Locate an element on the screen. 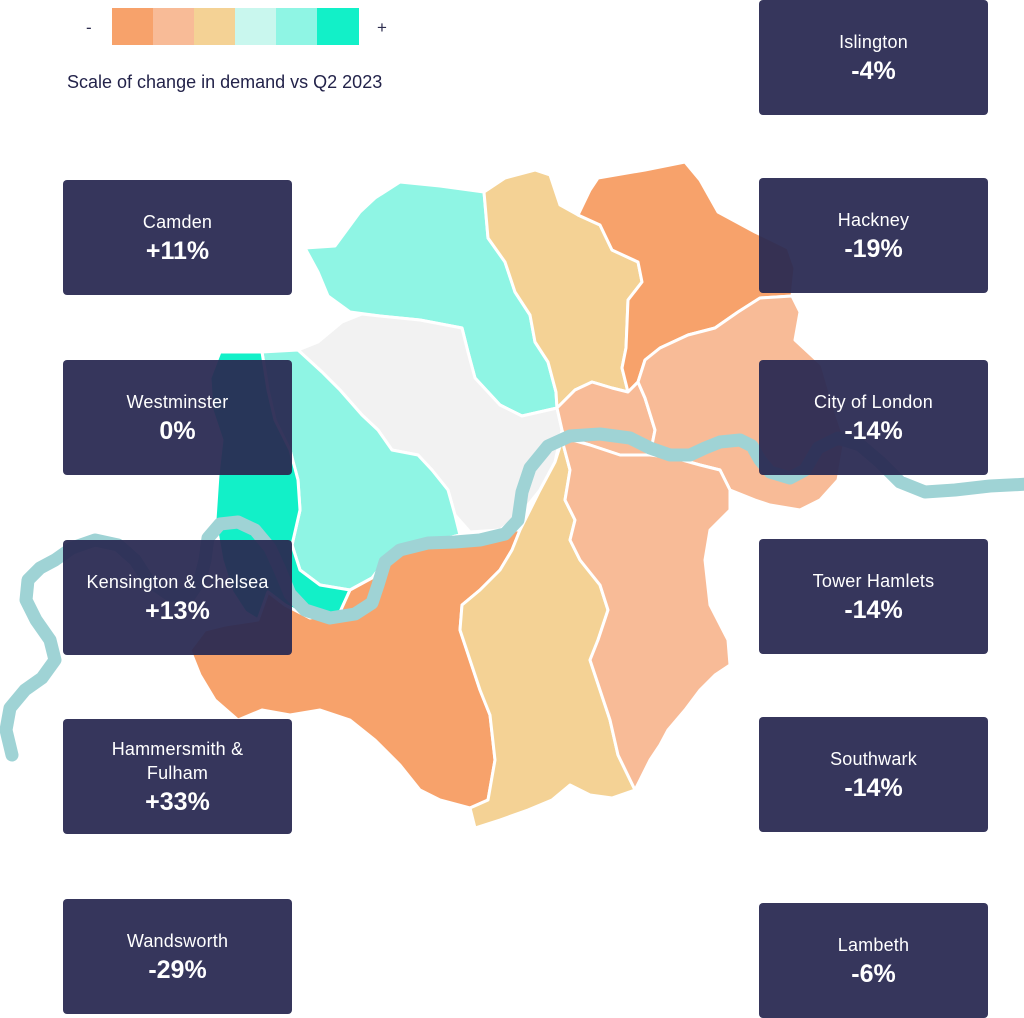 Image resolution: width=1024 pixels, height=1018 pixels. card-name: Kensington & Chelsea is located at coordinates (177, 581).